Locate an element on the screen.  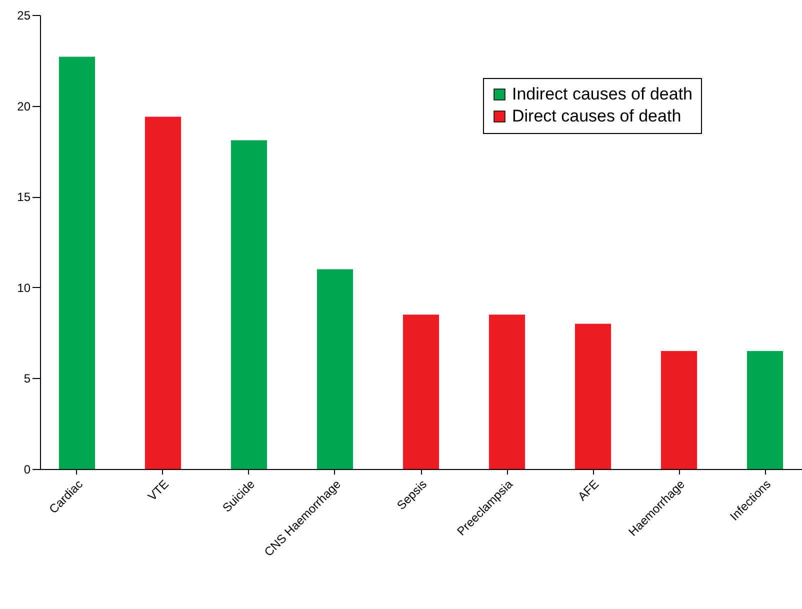
y-tick-label: 10 is located at coordinates (24, 287).